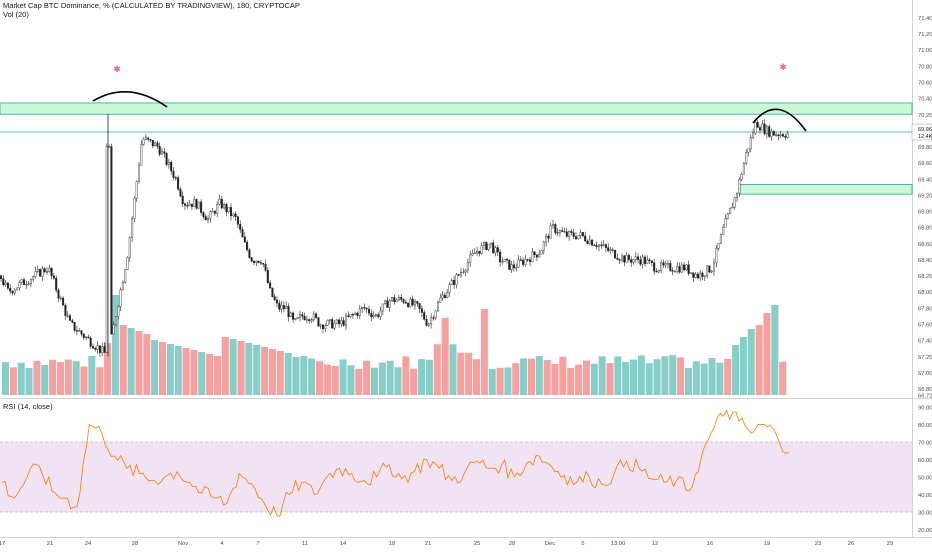 The width and height of the screenshot is (932, 555). I want to click on time-tick: 4, so click(222, 544).